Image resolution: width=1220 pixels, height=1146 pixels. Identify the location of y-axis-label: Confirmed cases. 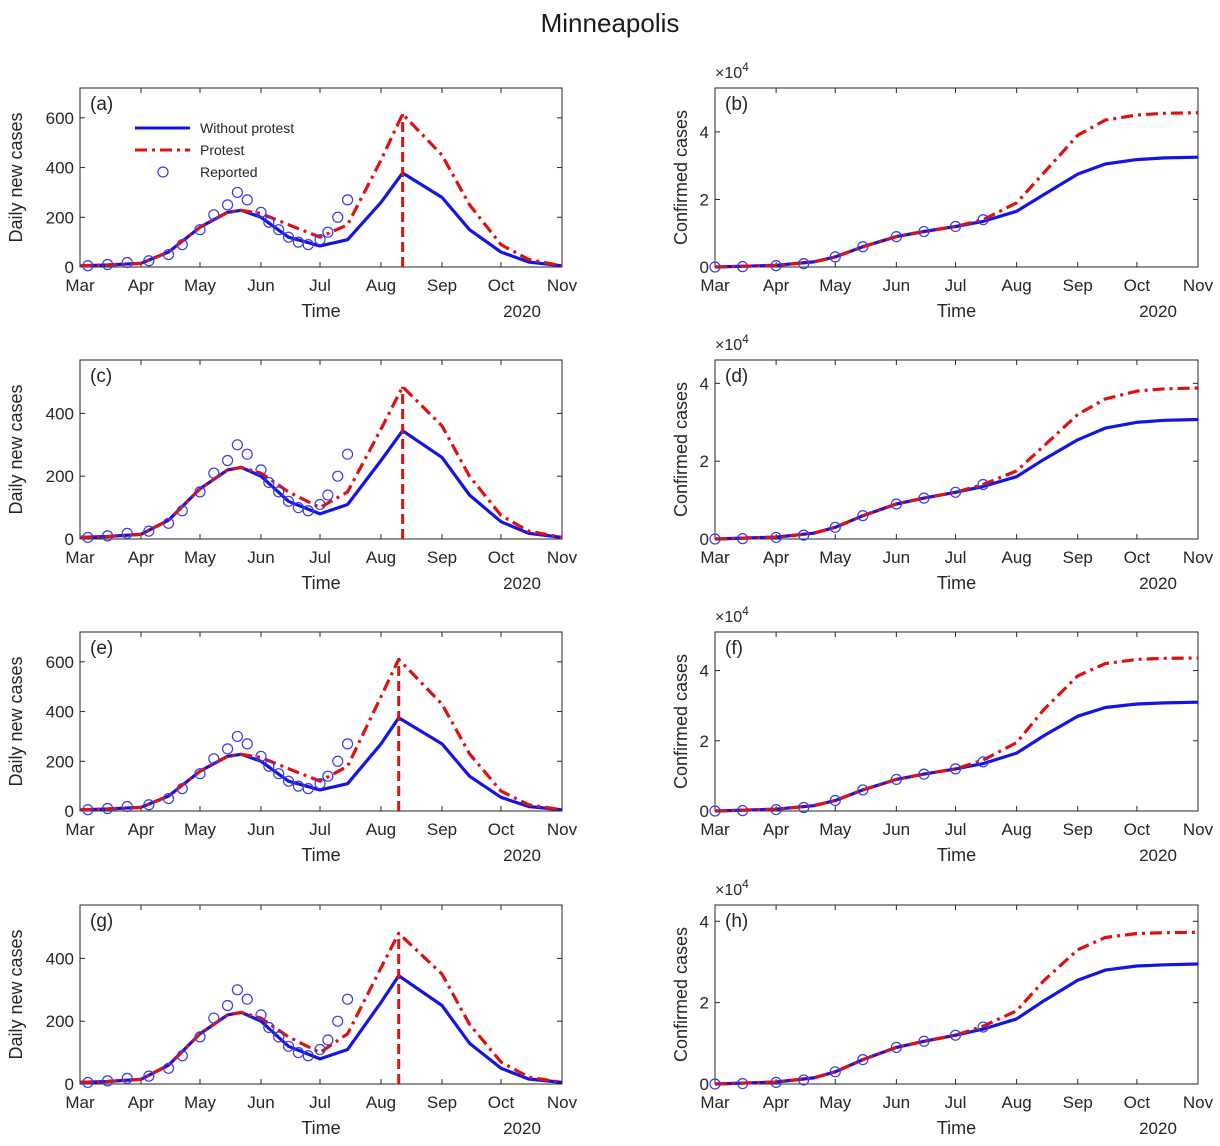
(681, 994).